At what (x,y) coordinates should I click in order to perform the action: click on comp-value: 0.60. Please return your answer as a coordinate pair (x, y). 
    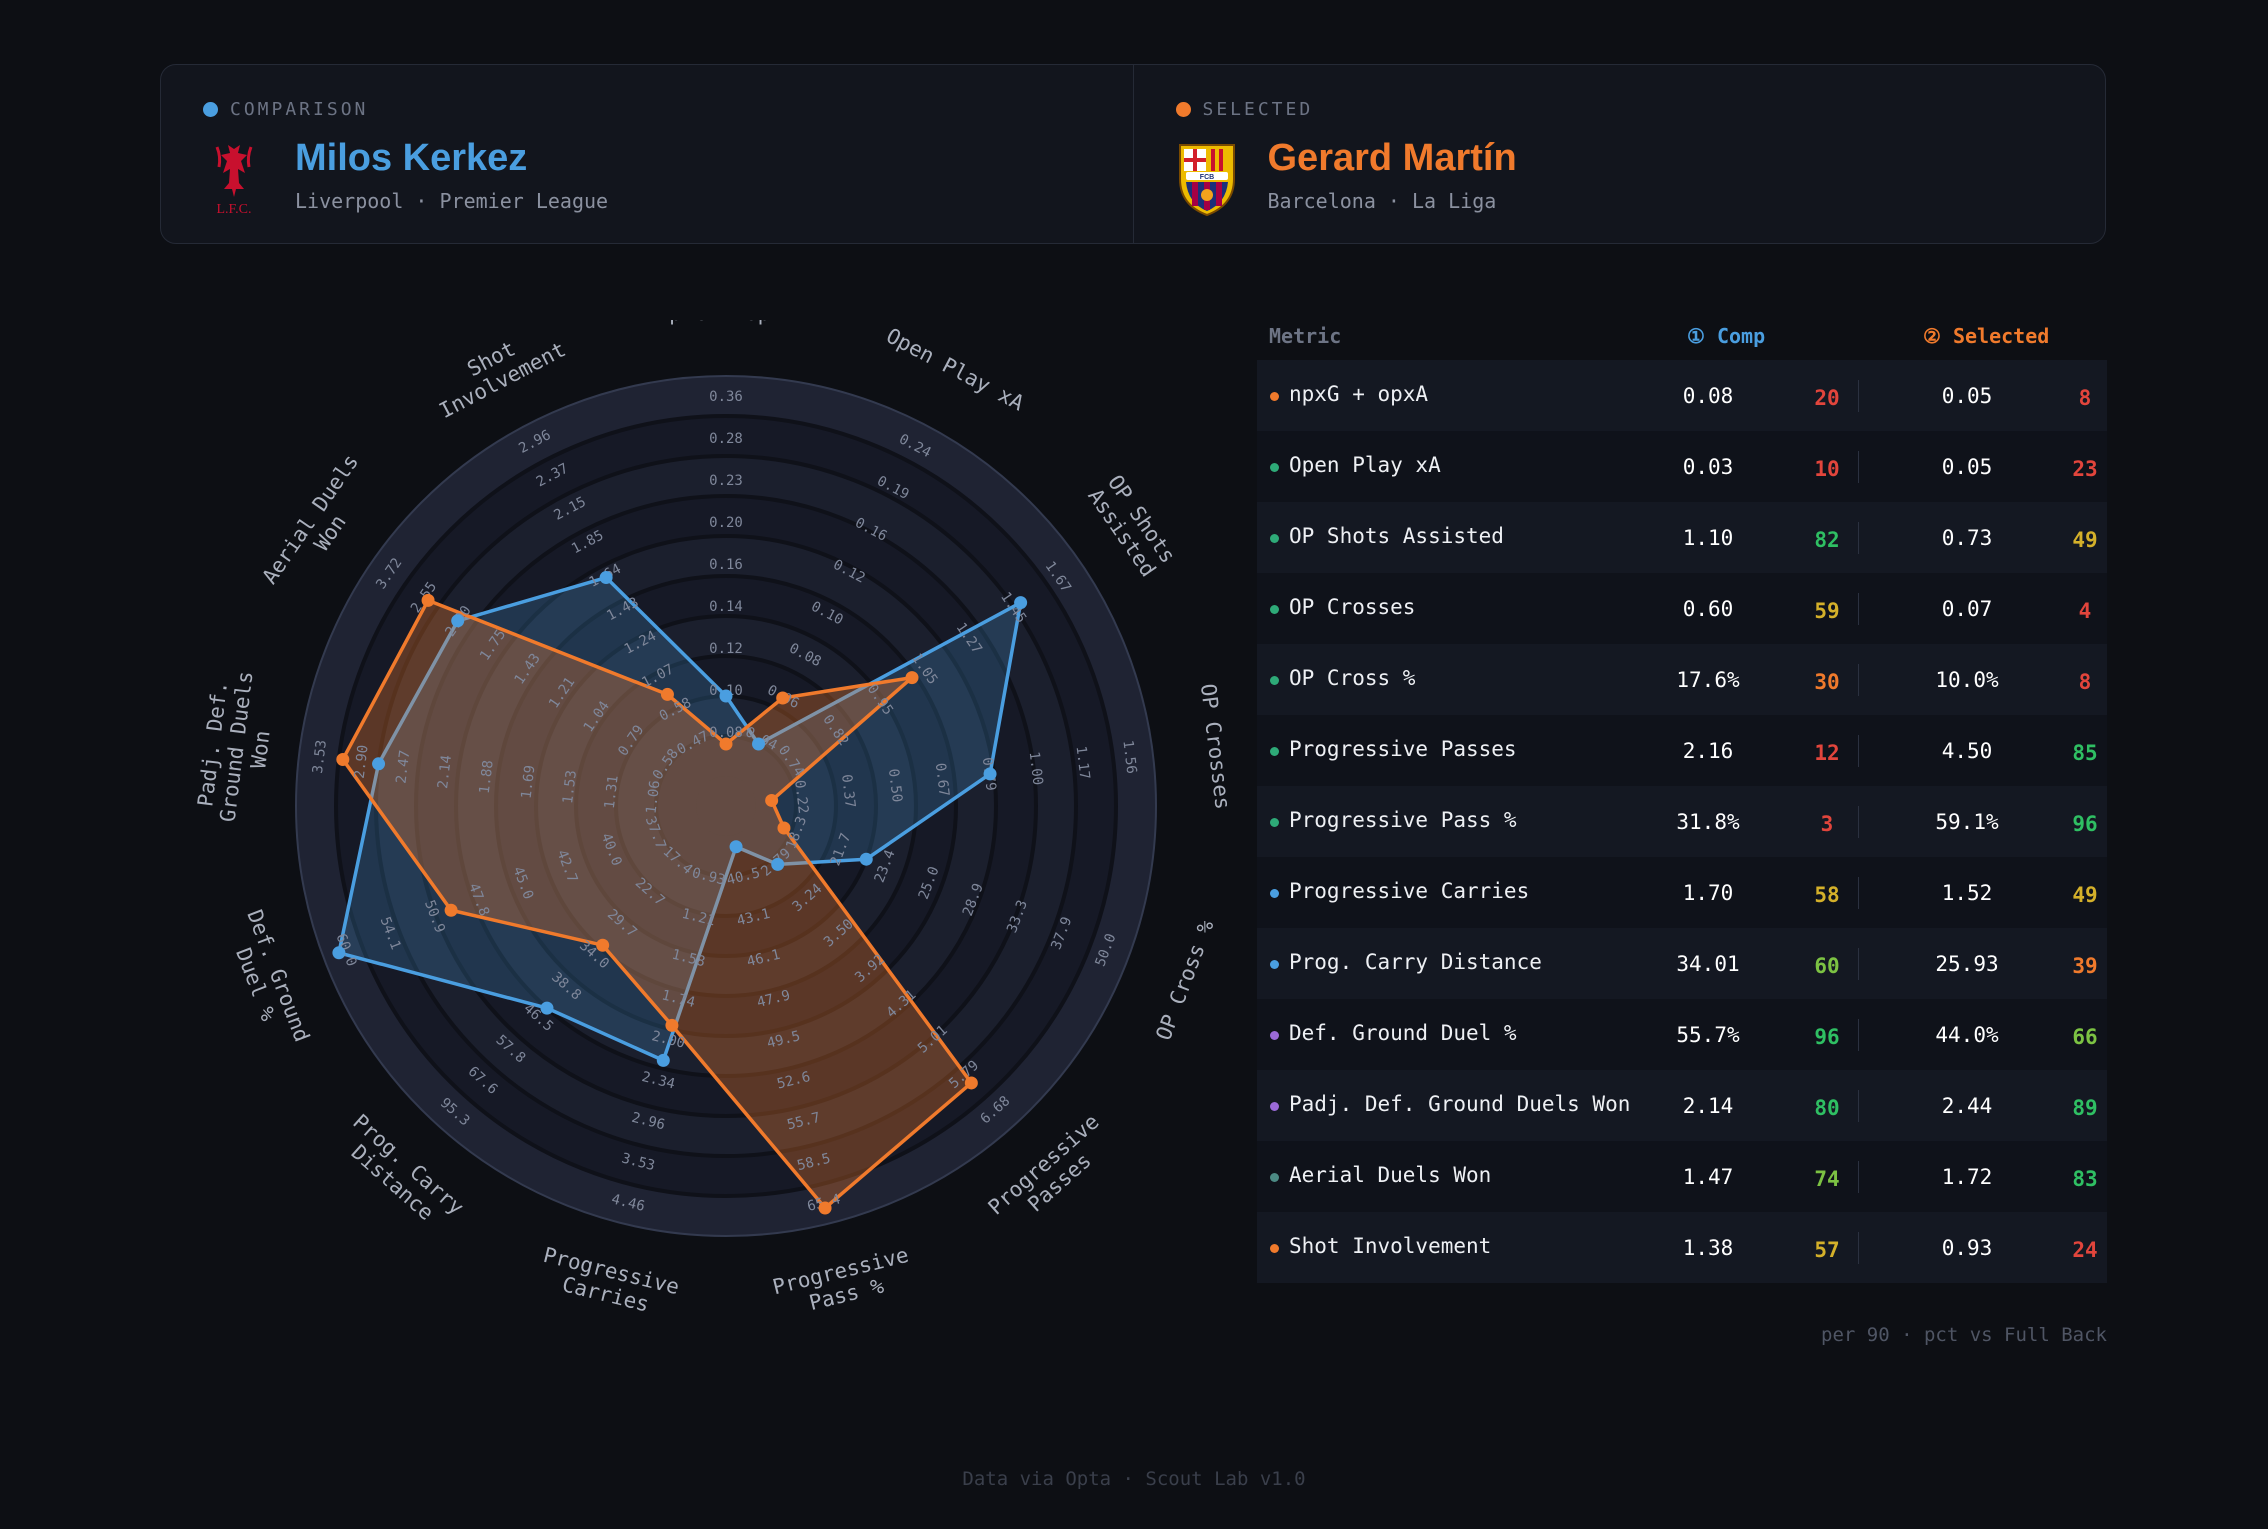
    Looking at the image, I should click on (1708, 609).